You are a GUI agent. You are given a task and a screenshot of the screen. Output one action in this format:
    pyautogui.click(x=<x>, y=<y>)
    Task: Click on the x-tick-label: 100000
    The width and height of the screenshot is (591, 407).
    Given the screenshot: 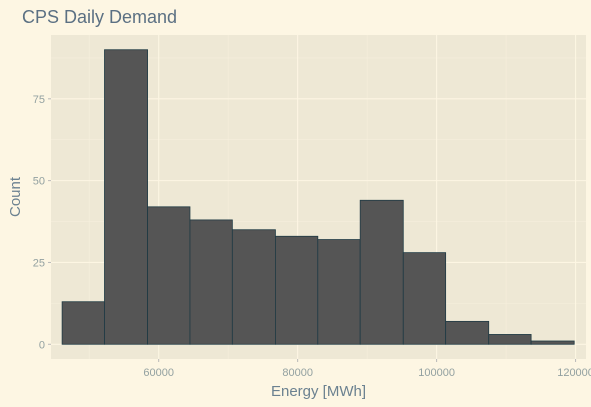 What is the action you would take?
    pyautogui.click(x=436, y=373)
    